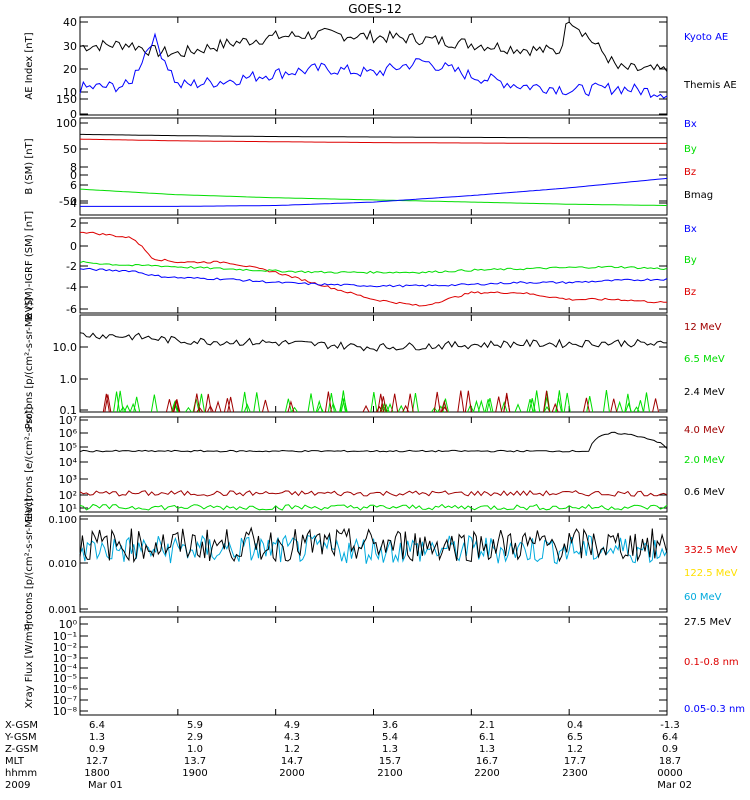  What do you see at coordinates (65, 647) in the screenshot?
I see `y-tick-label: 10⁻²` at bounding box center [65, 647].